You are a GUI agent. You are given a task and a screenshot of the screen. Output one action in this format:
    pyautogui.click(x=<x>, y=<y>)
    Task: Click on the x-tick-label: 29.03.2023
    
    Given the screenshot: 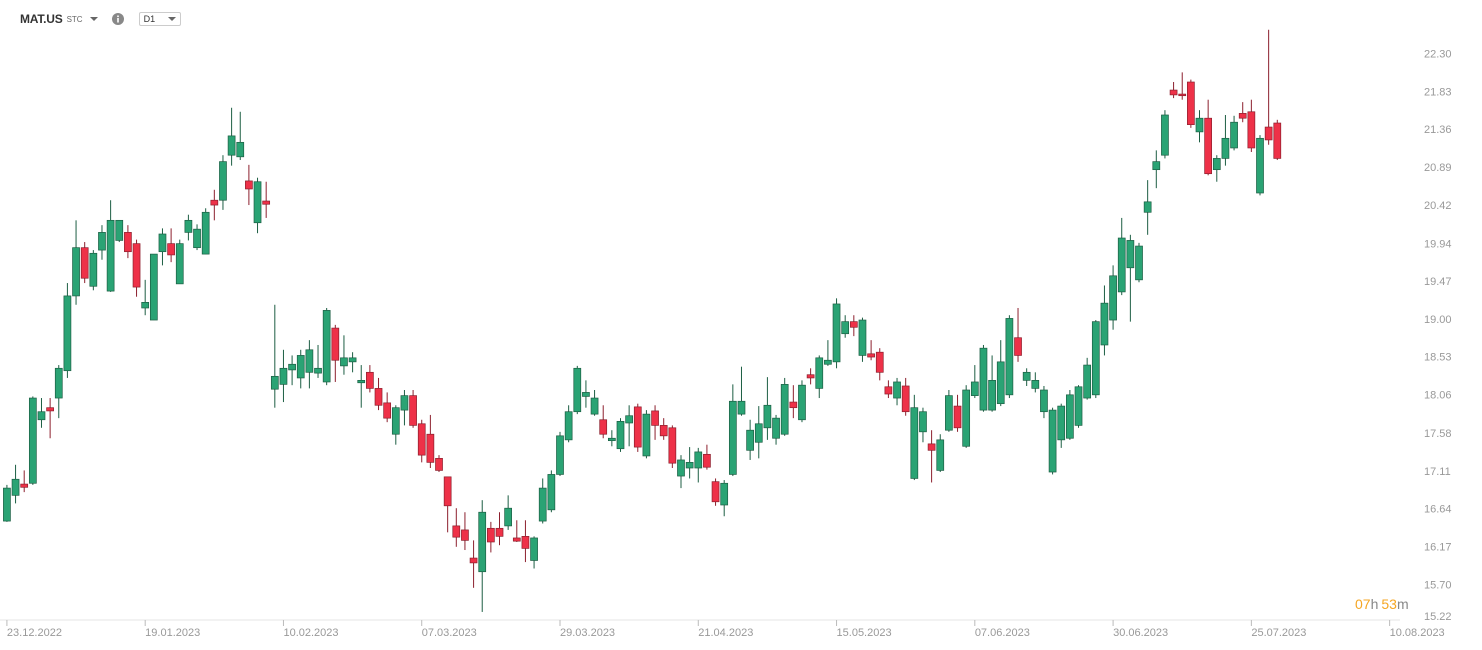 What is the action you would take?
    pyautogui.click(x=587, y=633)
    